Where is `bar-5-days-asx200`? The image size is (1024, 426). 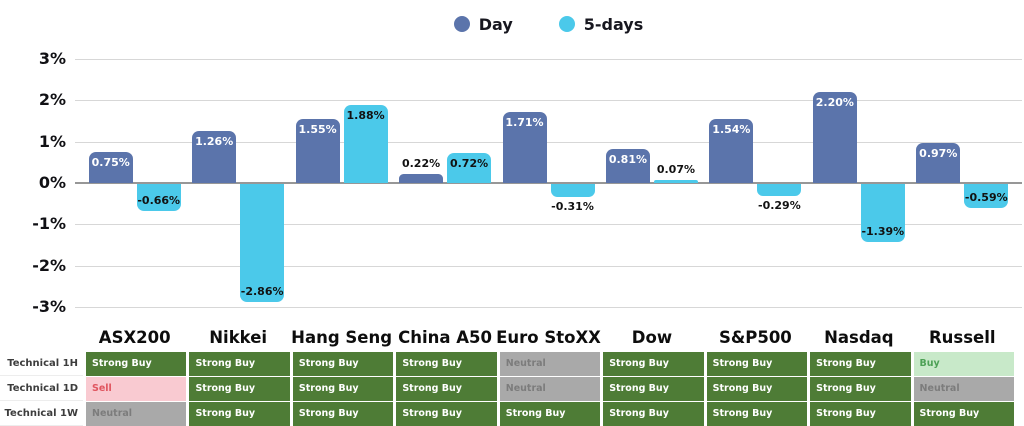 bar-5-days-asx200 is located at coordinates (158, 198).